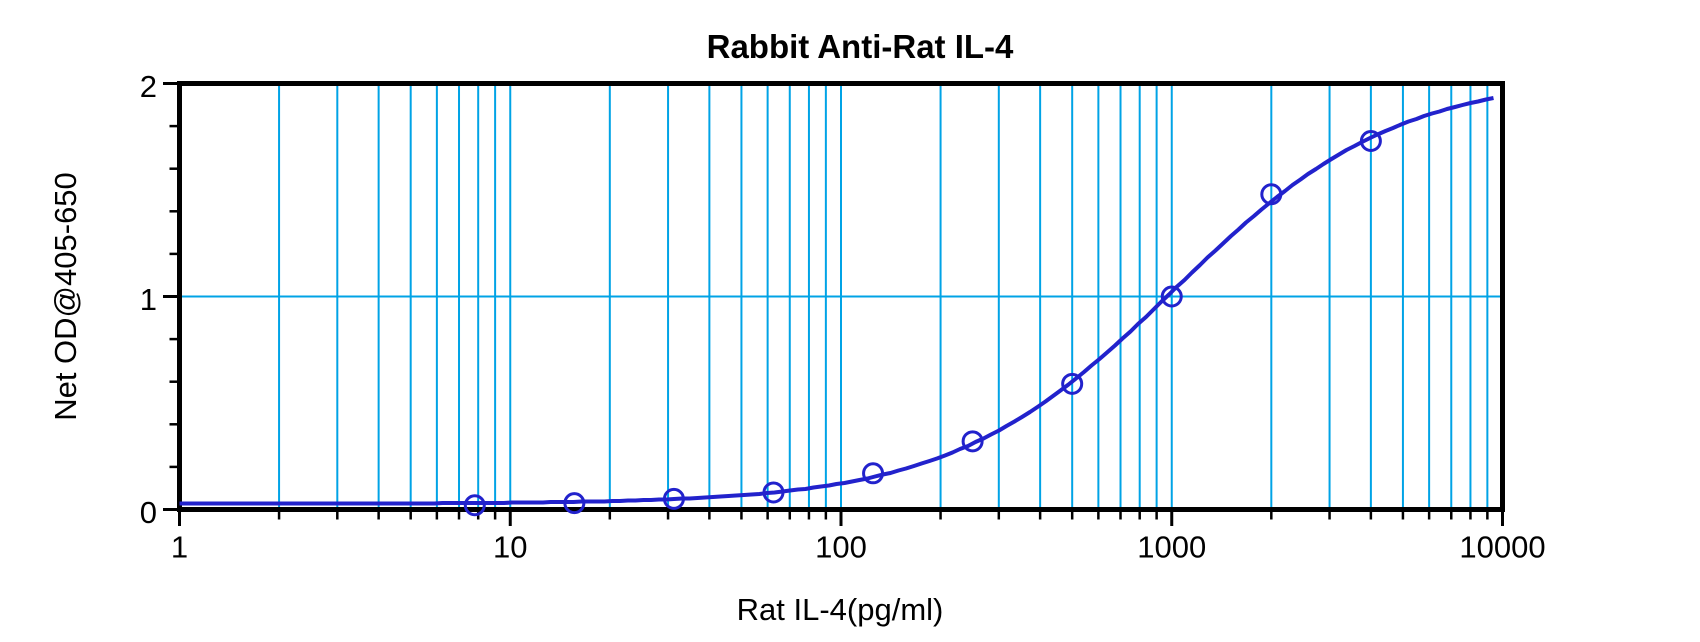  Describe the element at coordinates (179, 547) in the screenshot. I see `x-tick-label-1: 1` at that location.